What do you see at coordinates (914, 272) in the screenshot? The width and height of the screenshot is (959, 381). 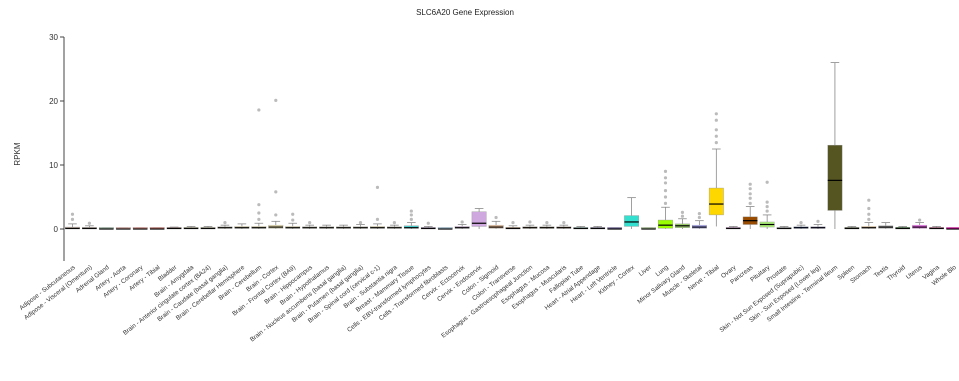 I see `x-tick-label: Uterus` at bounding box center [914, 272].